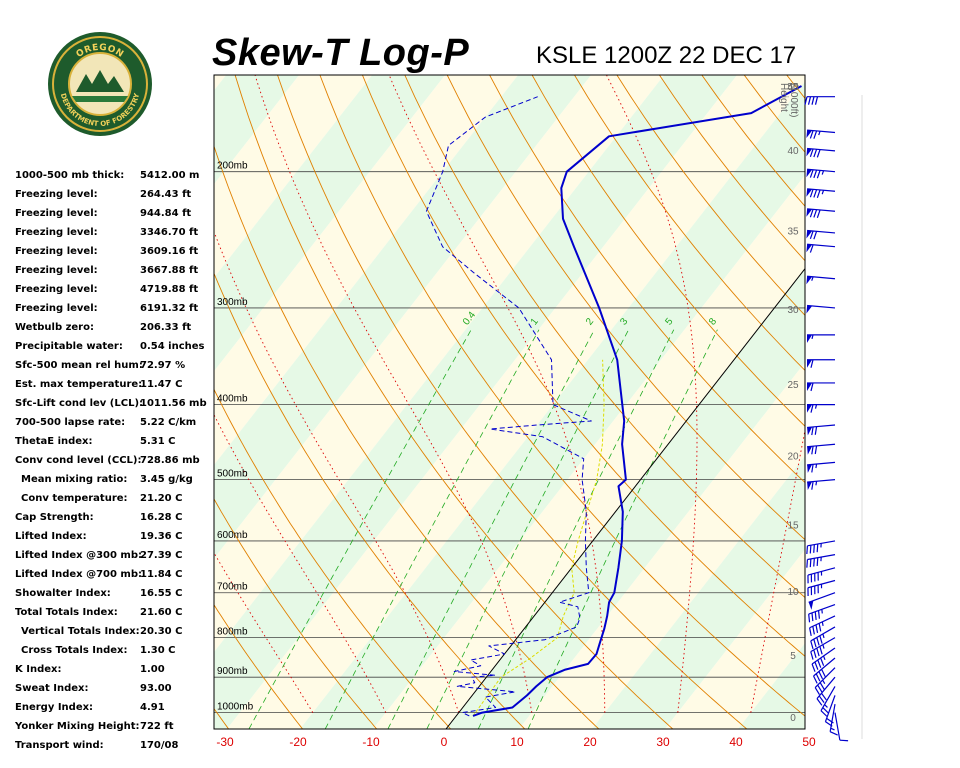 This screenshot has width=960, height=768. What do you see at coordinates (517, 742) in the screenshot?
I see `temperature-tick-label: 10` at bounding box center [517, 742].